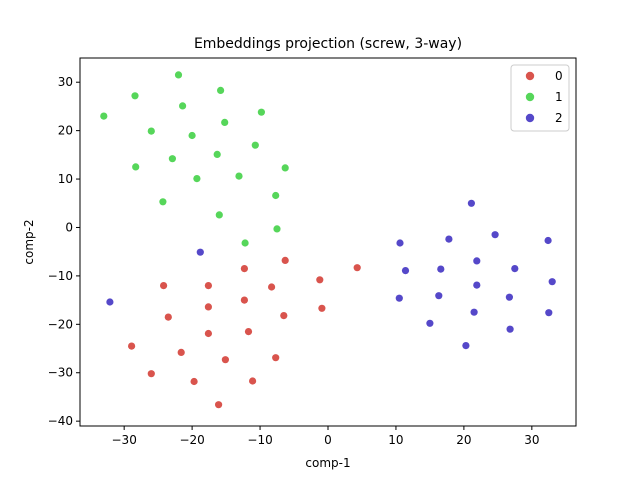 The image size is (640, 480). What do you see at coordinates (531, 440) in the screenshot?
I see `x-tick-label: 30` at bounding box center [531, 440].